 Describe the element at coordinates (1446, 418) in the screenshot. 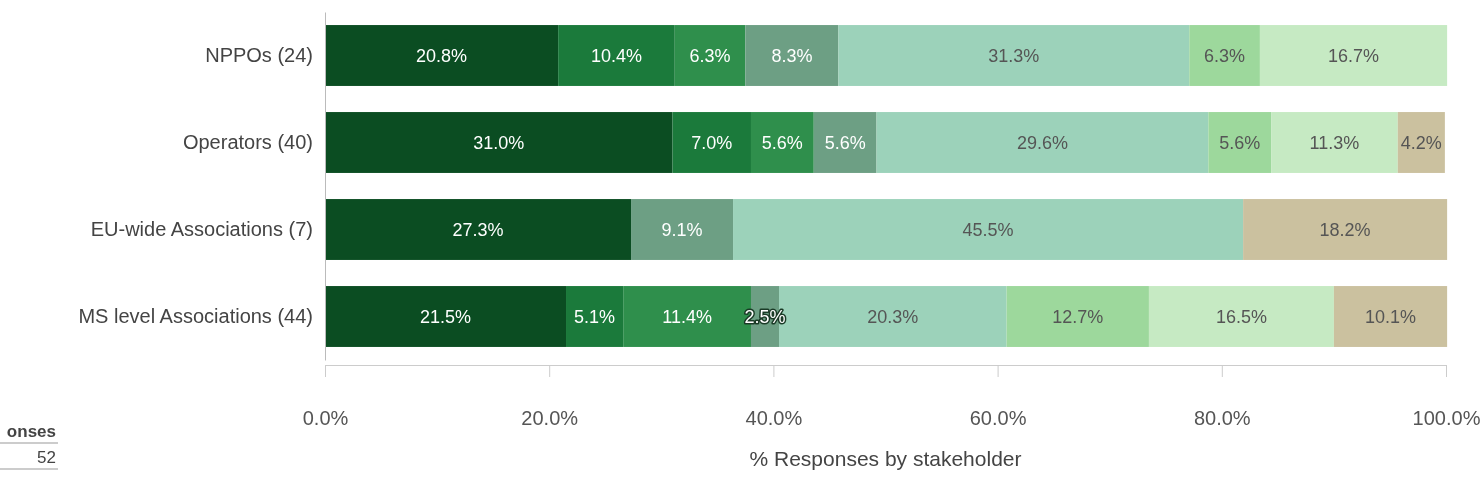

I see `x-tick-label: 100.0%` at that location.